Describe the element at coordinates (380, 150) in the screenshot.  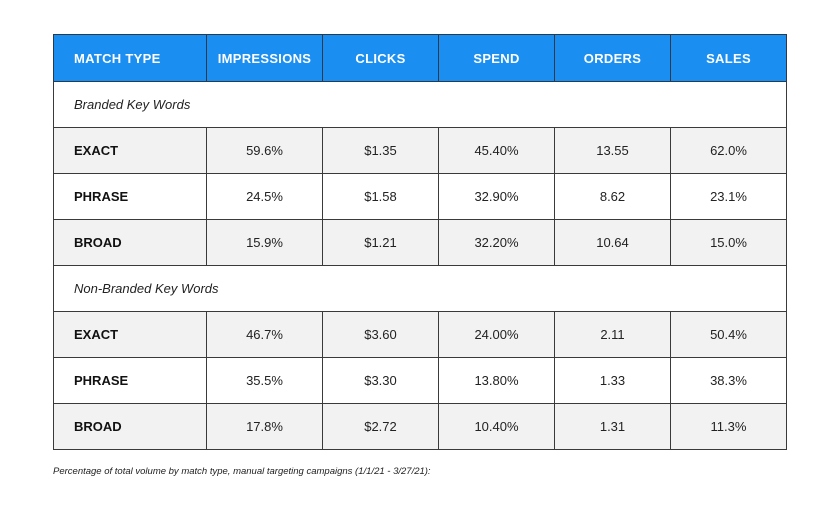
I see `clicks-cell: $1.35` at that location.